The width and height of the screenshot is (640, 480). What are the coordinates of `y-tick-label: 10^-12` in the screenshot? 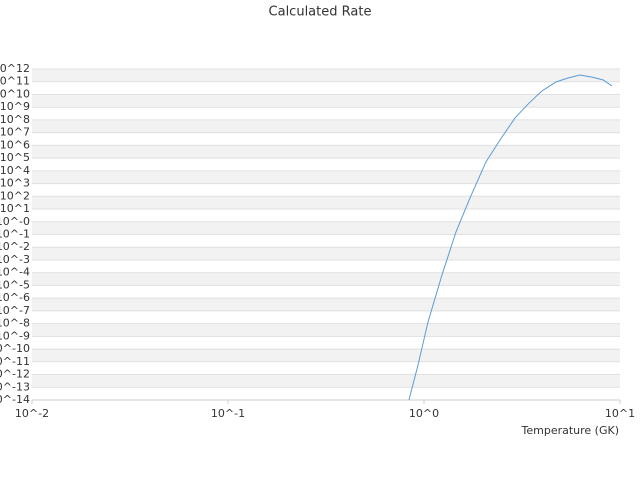 It's located at (15, 374).